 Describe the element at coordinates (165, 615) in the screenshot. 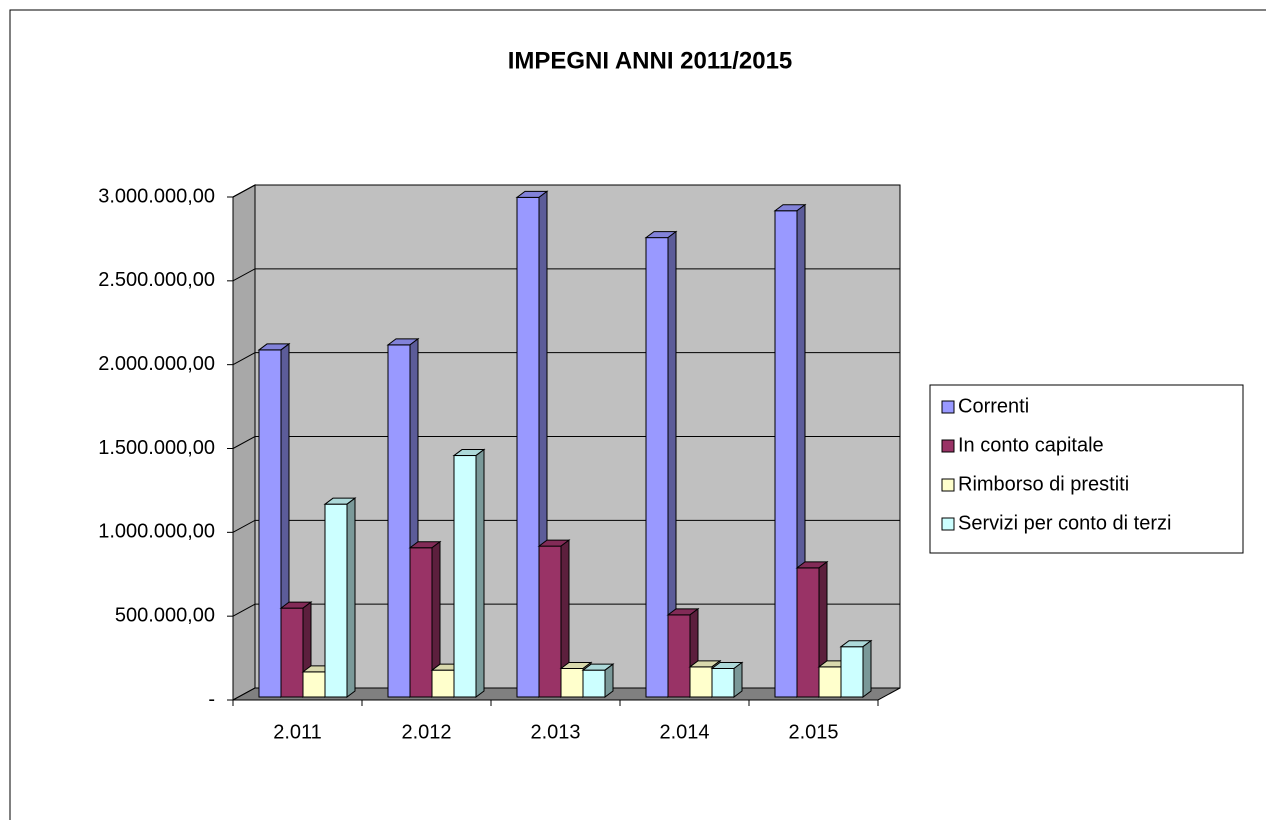

I see `y-tick-label: 500.000,00` at that location.